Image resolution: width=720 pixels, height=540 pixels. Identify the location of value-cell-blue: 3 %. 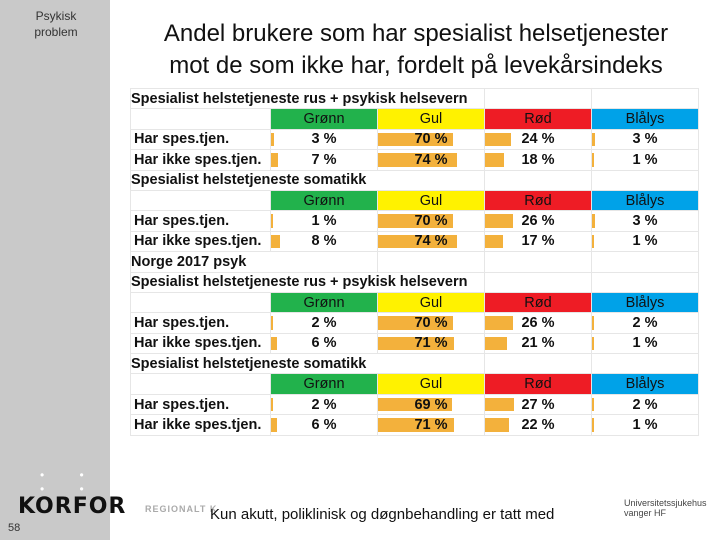
(645, 221).